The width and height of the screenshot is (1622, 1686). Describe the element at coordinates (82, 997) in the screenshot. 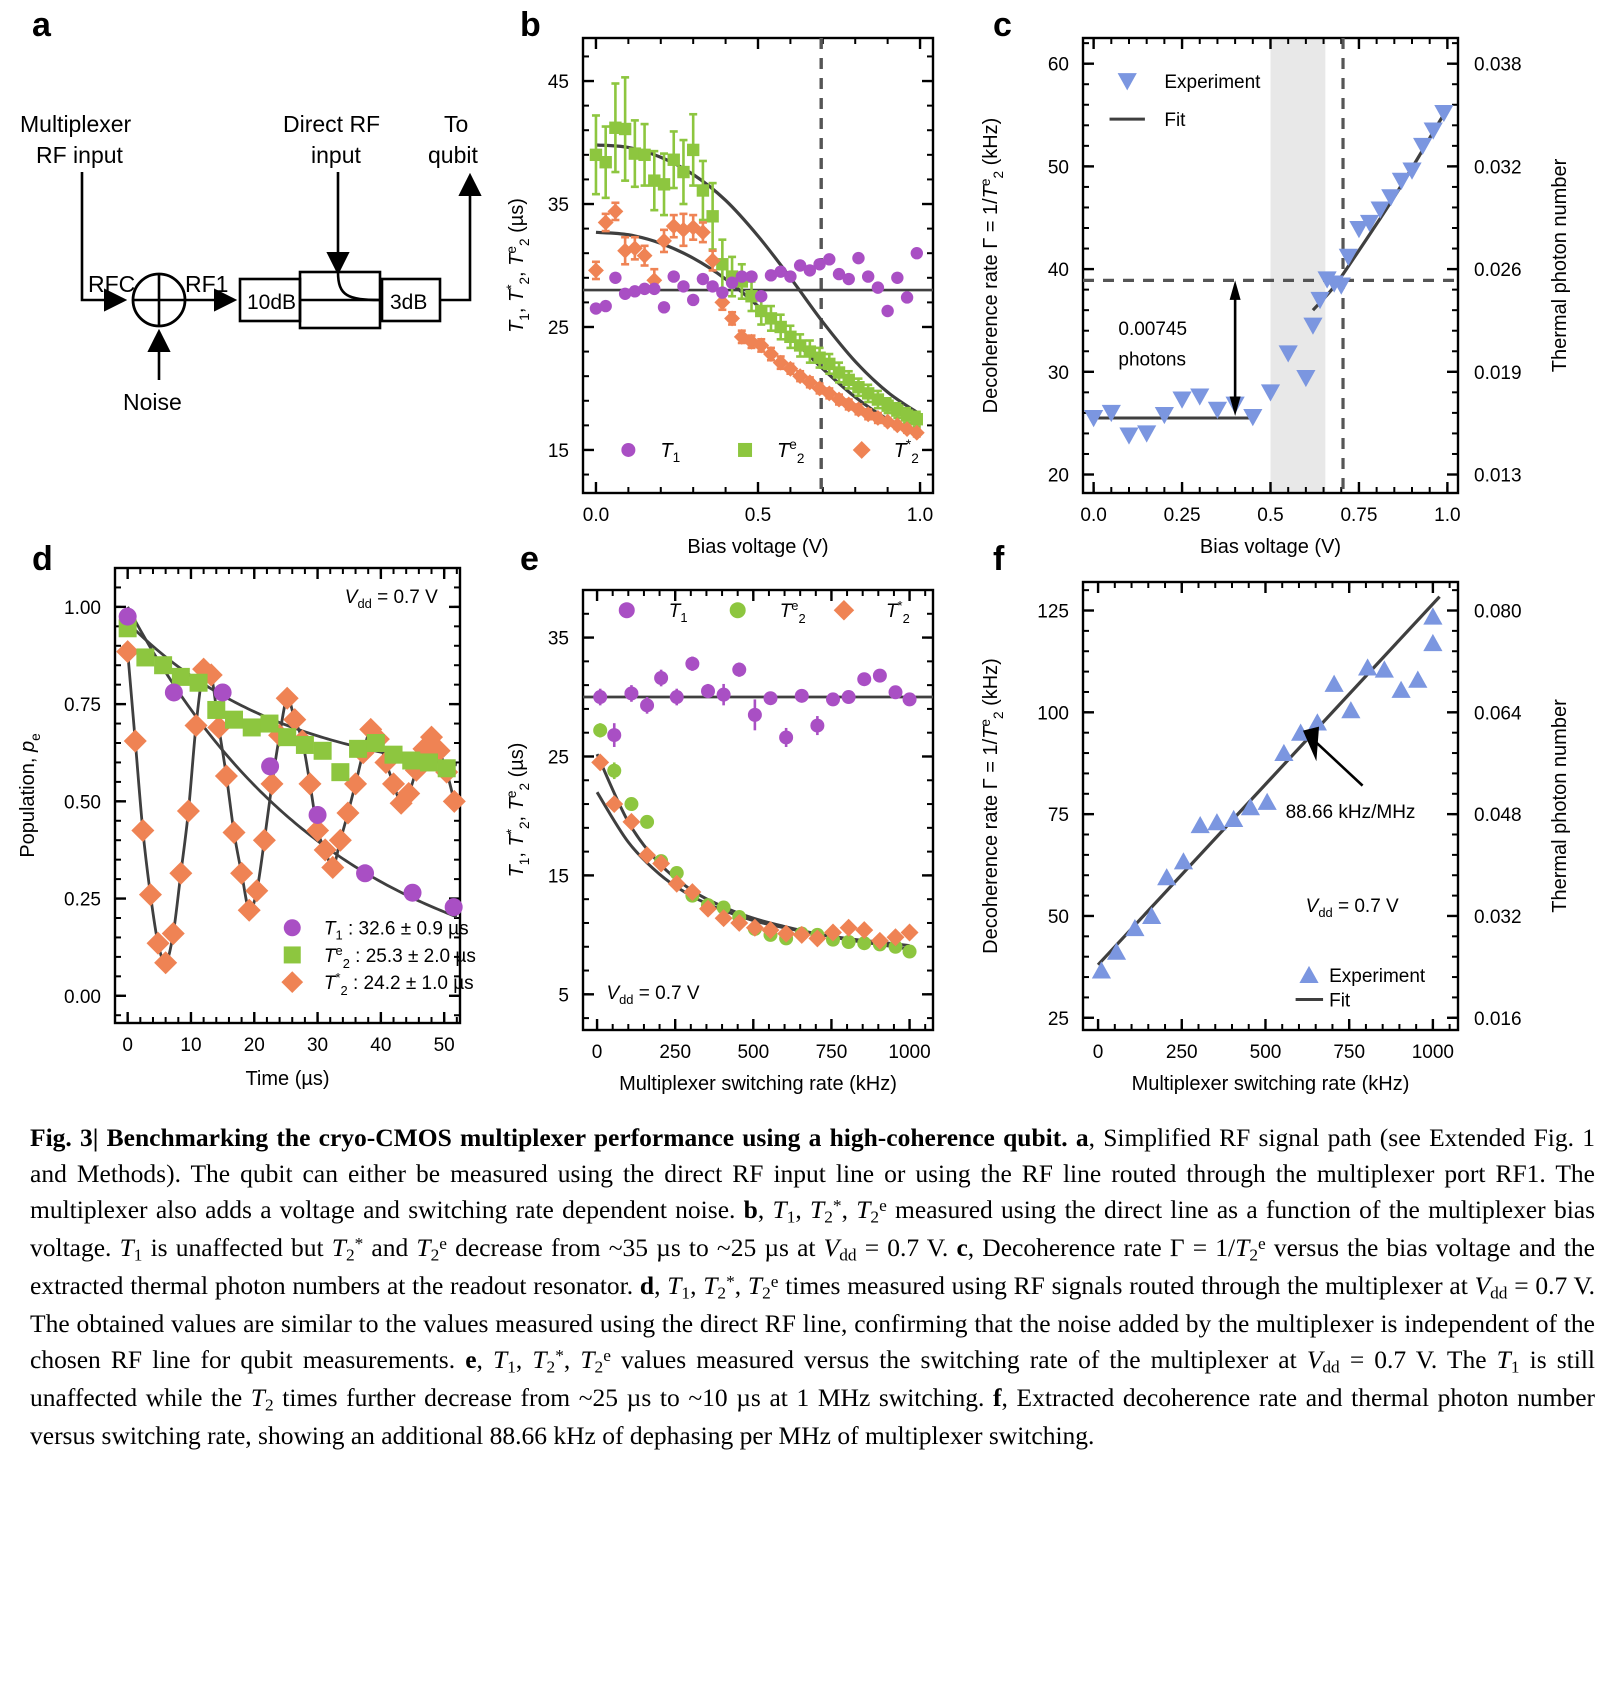

I see `y-tick-label: 0.00` at that location.